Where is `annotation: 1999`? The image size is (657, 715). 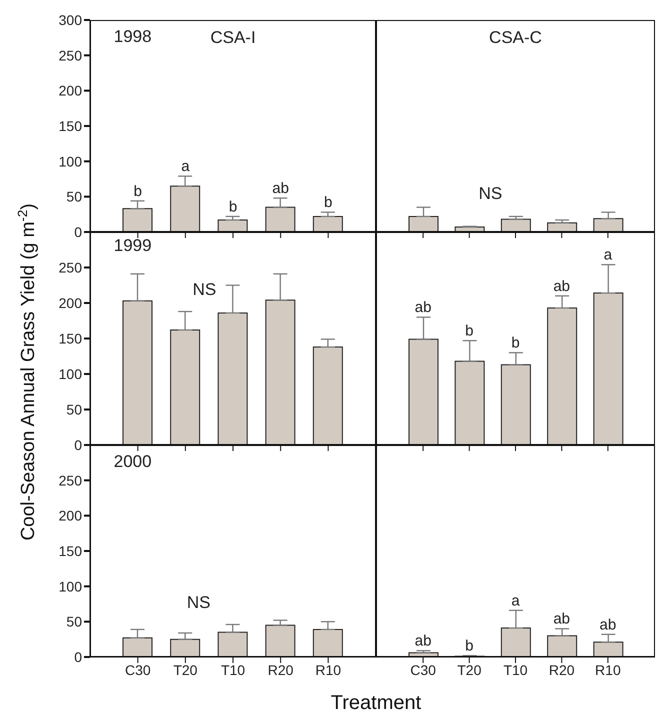 annotation: 1999 is located at coordinates (133, 246).